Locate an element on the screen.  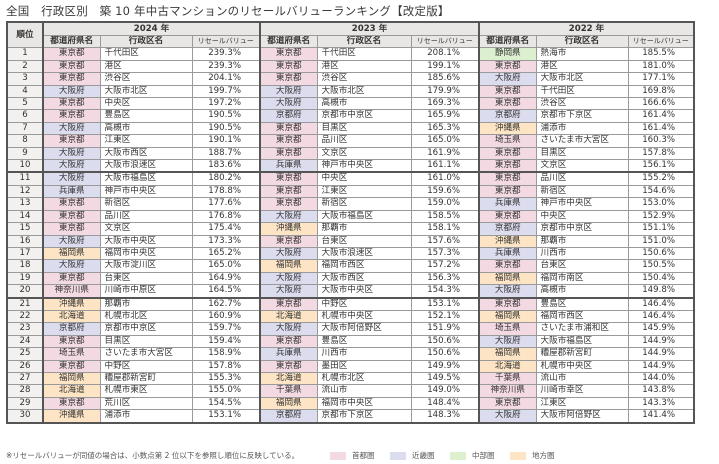
resale-value-cell: 153.1% is located at coordinates (445, 303).